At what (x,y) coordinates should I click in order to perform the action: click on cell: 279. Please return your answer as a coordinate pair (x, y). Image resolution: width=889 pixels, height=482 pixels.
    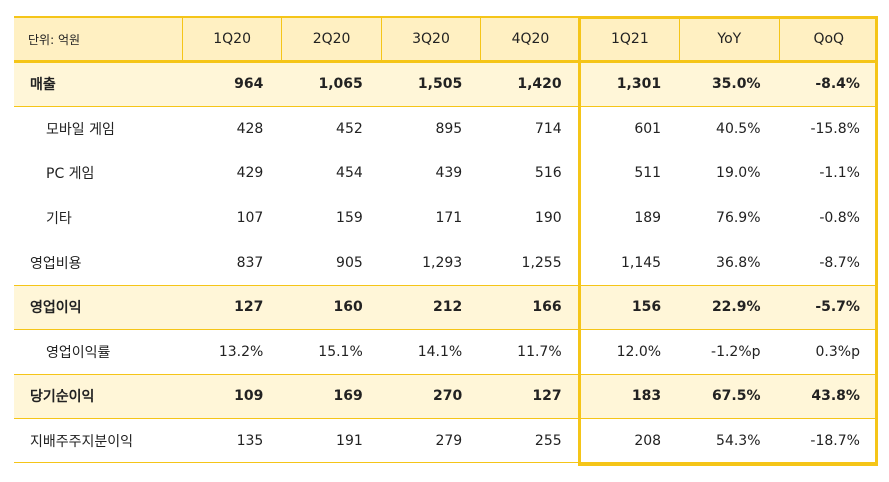
    Looking at the image, I should click on (449, 440).